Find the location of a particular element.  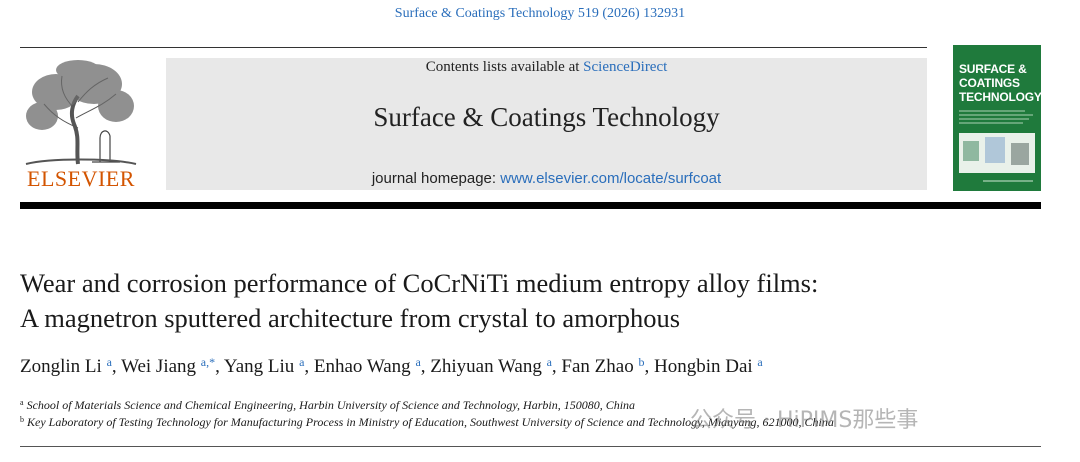

author: Zonglin Li is located at coordinates (61, 366).